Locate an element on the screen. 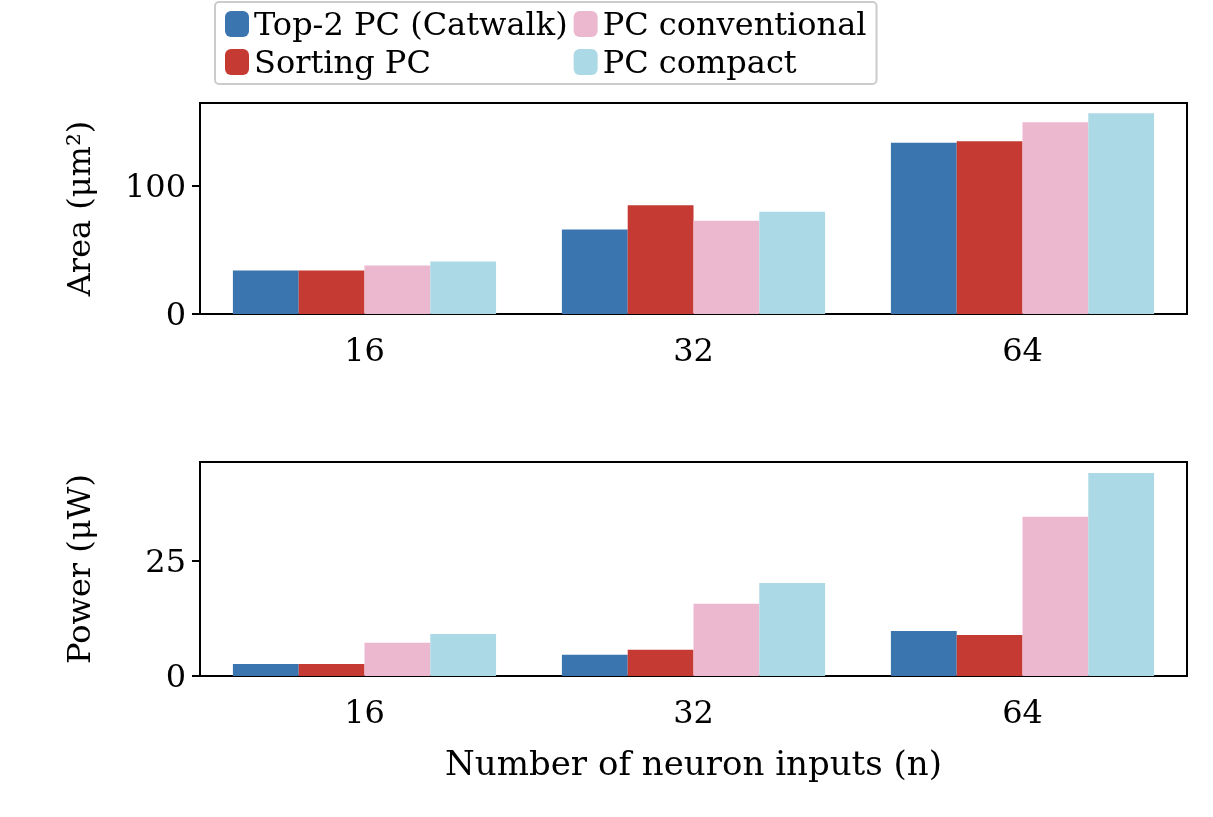  y-axis-title: Area (μm²) is located at coordinates (79, 209).